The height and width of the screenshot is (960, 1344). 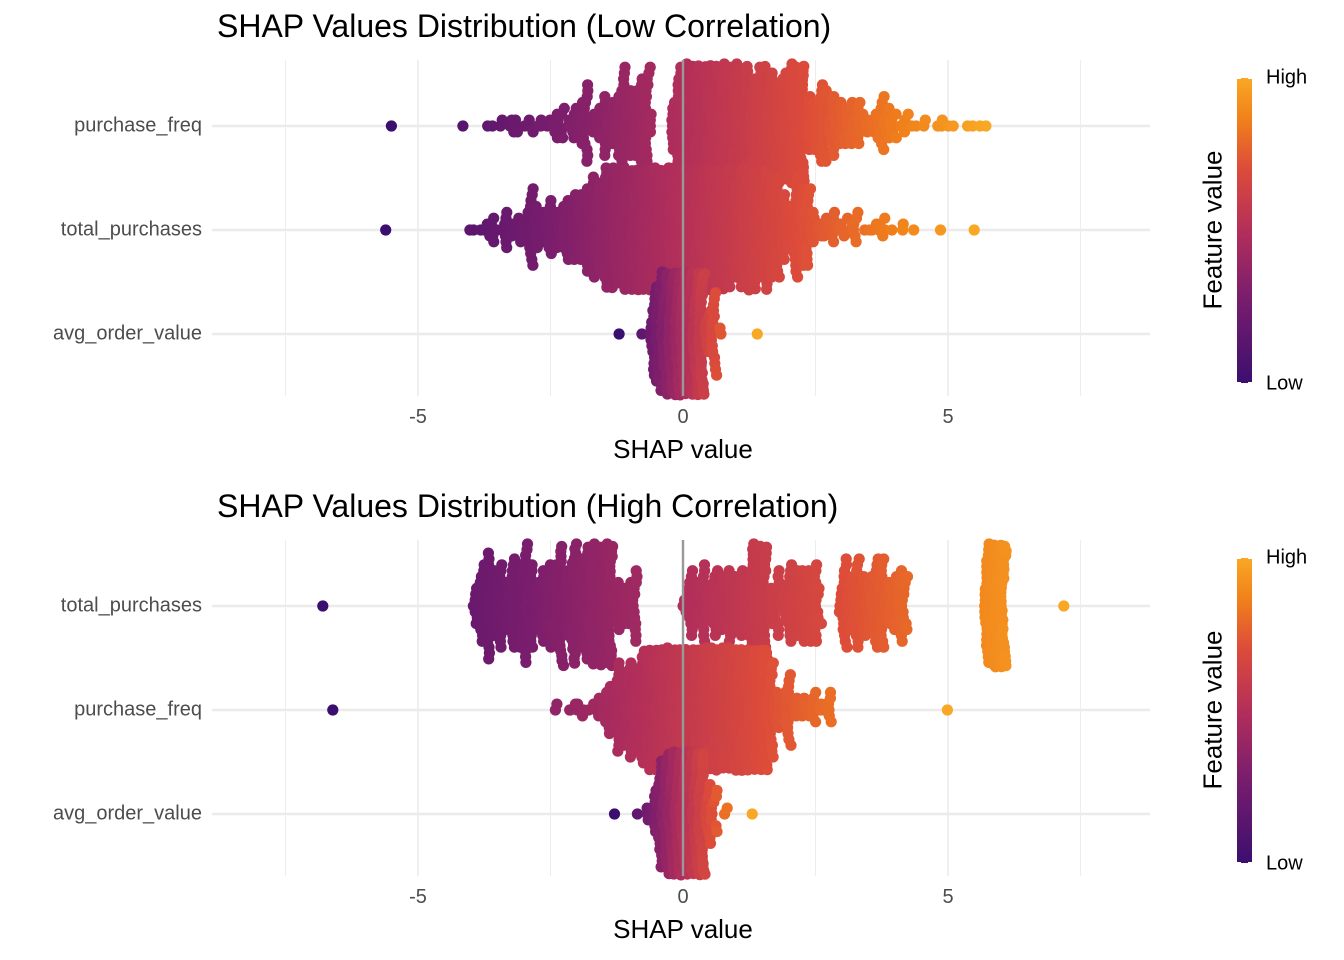 What do you see at coordinates (948, 897) in the screenshot?
I see `x-tick-label: 5` at bounding box center [948, 897].